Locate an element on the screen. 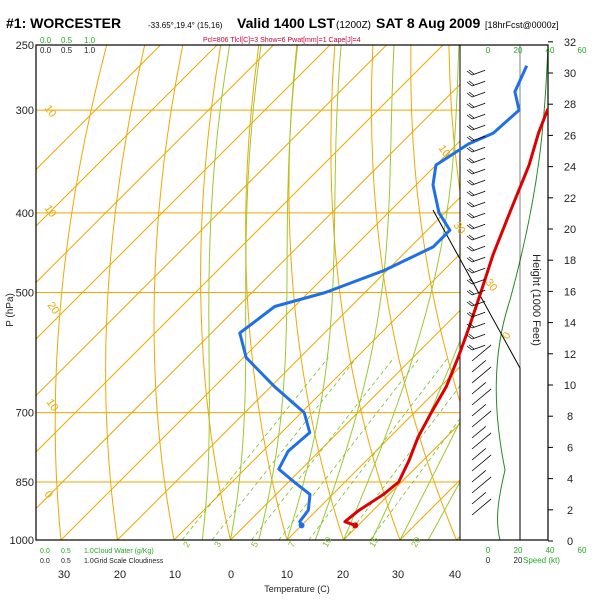 The width and height of the screenshot is (600, 600). temperature-tick-label: 30 is located at coordinates (398, 575).